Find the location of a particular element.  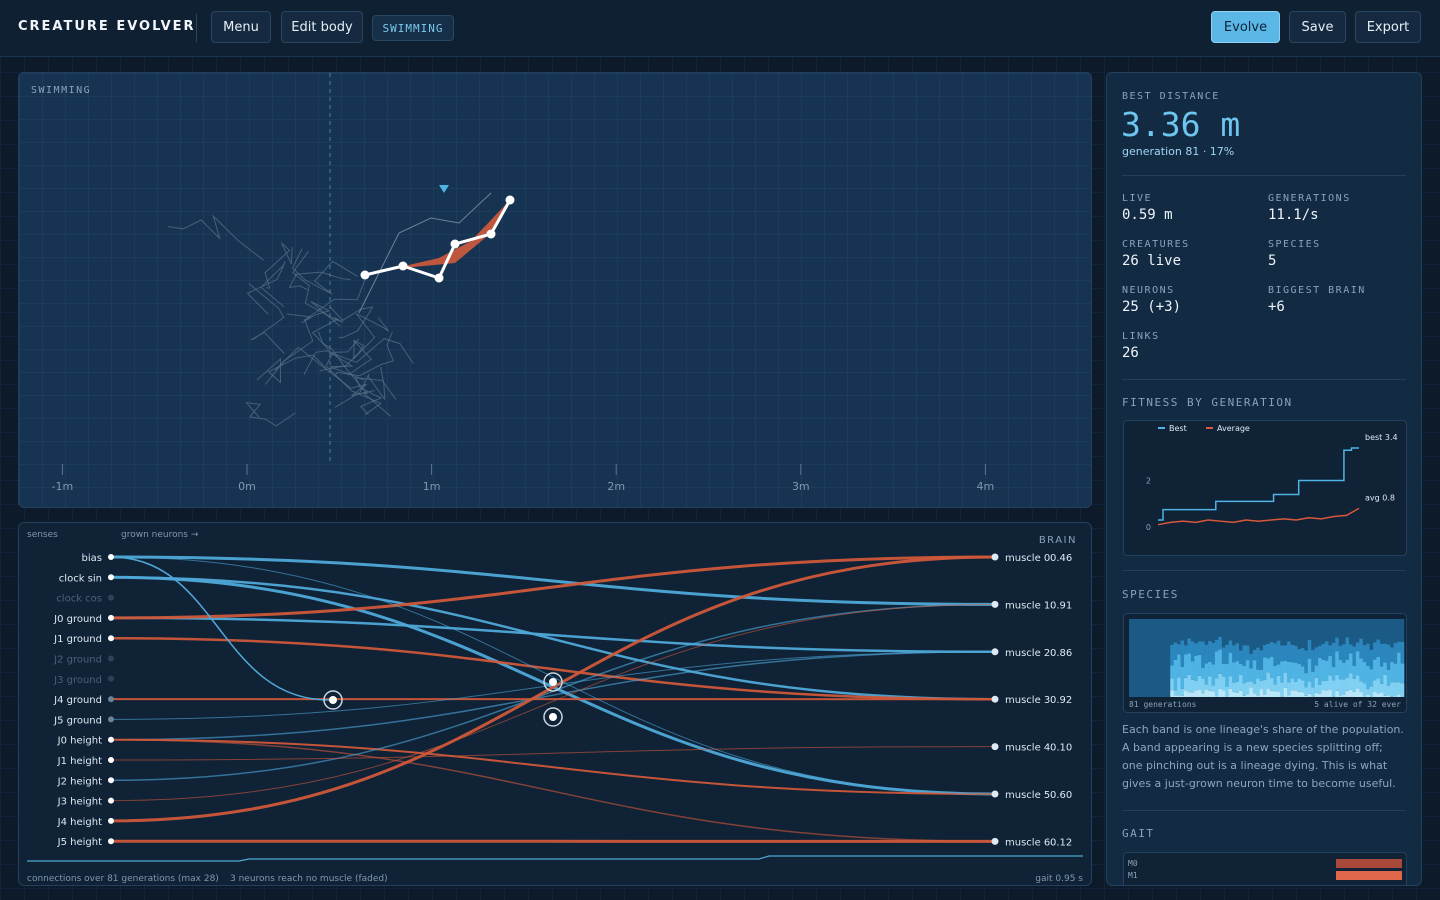

fitness-title: FITNESS BY GENERATION is located at coordinates (1207, 402).